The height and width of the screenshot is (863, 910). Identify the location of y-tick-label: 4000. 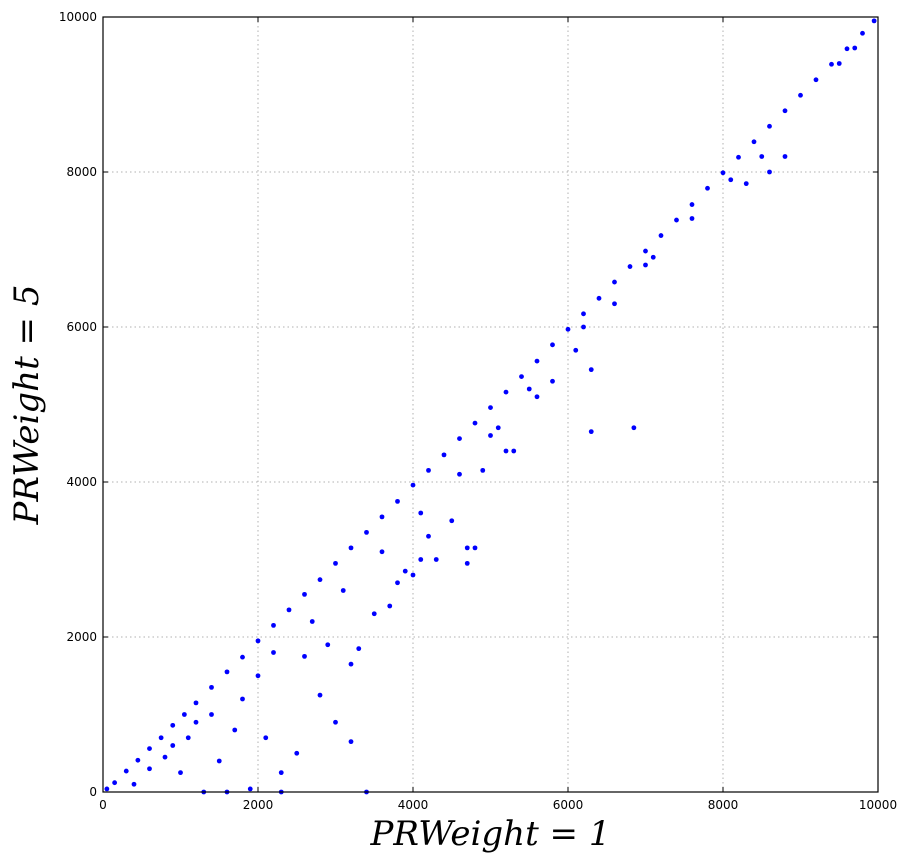
(81, 482).